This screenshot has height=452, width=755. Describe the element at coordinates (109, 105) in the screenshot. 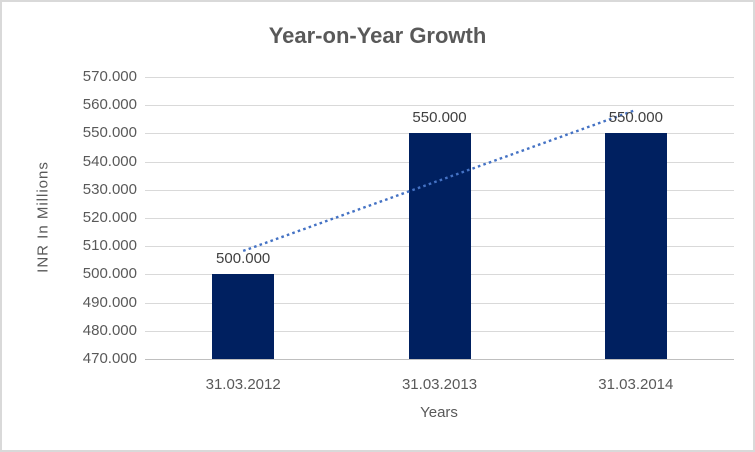

I see `y-tick-label: 560.000` at that location.